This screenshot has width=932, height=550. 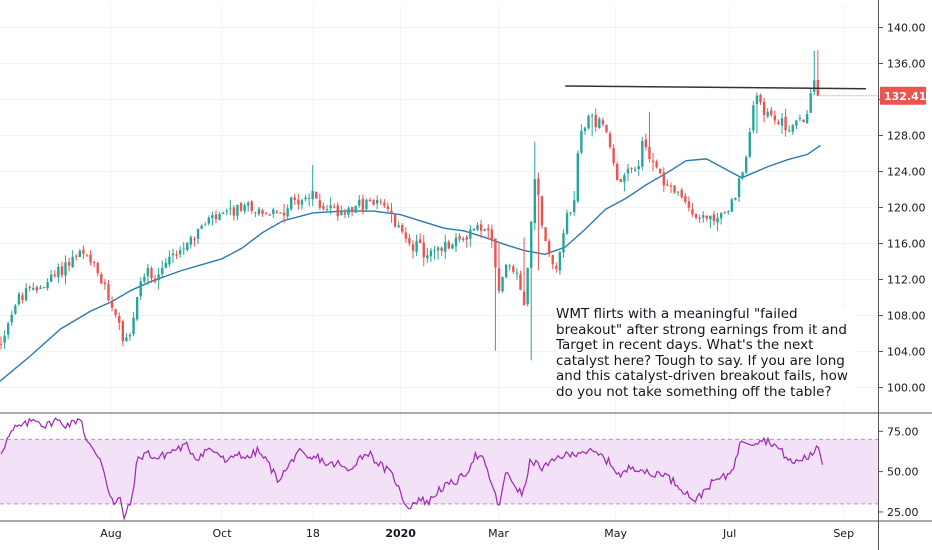 I want to click on price-tick-label: 140.00, so click(x=906, y=28).